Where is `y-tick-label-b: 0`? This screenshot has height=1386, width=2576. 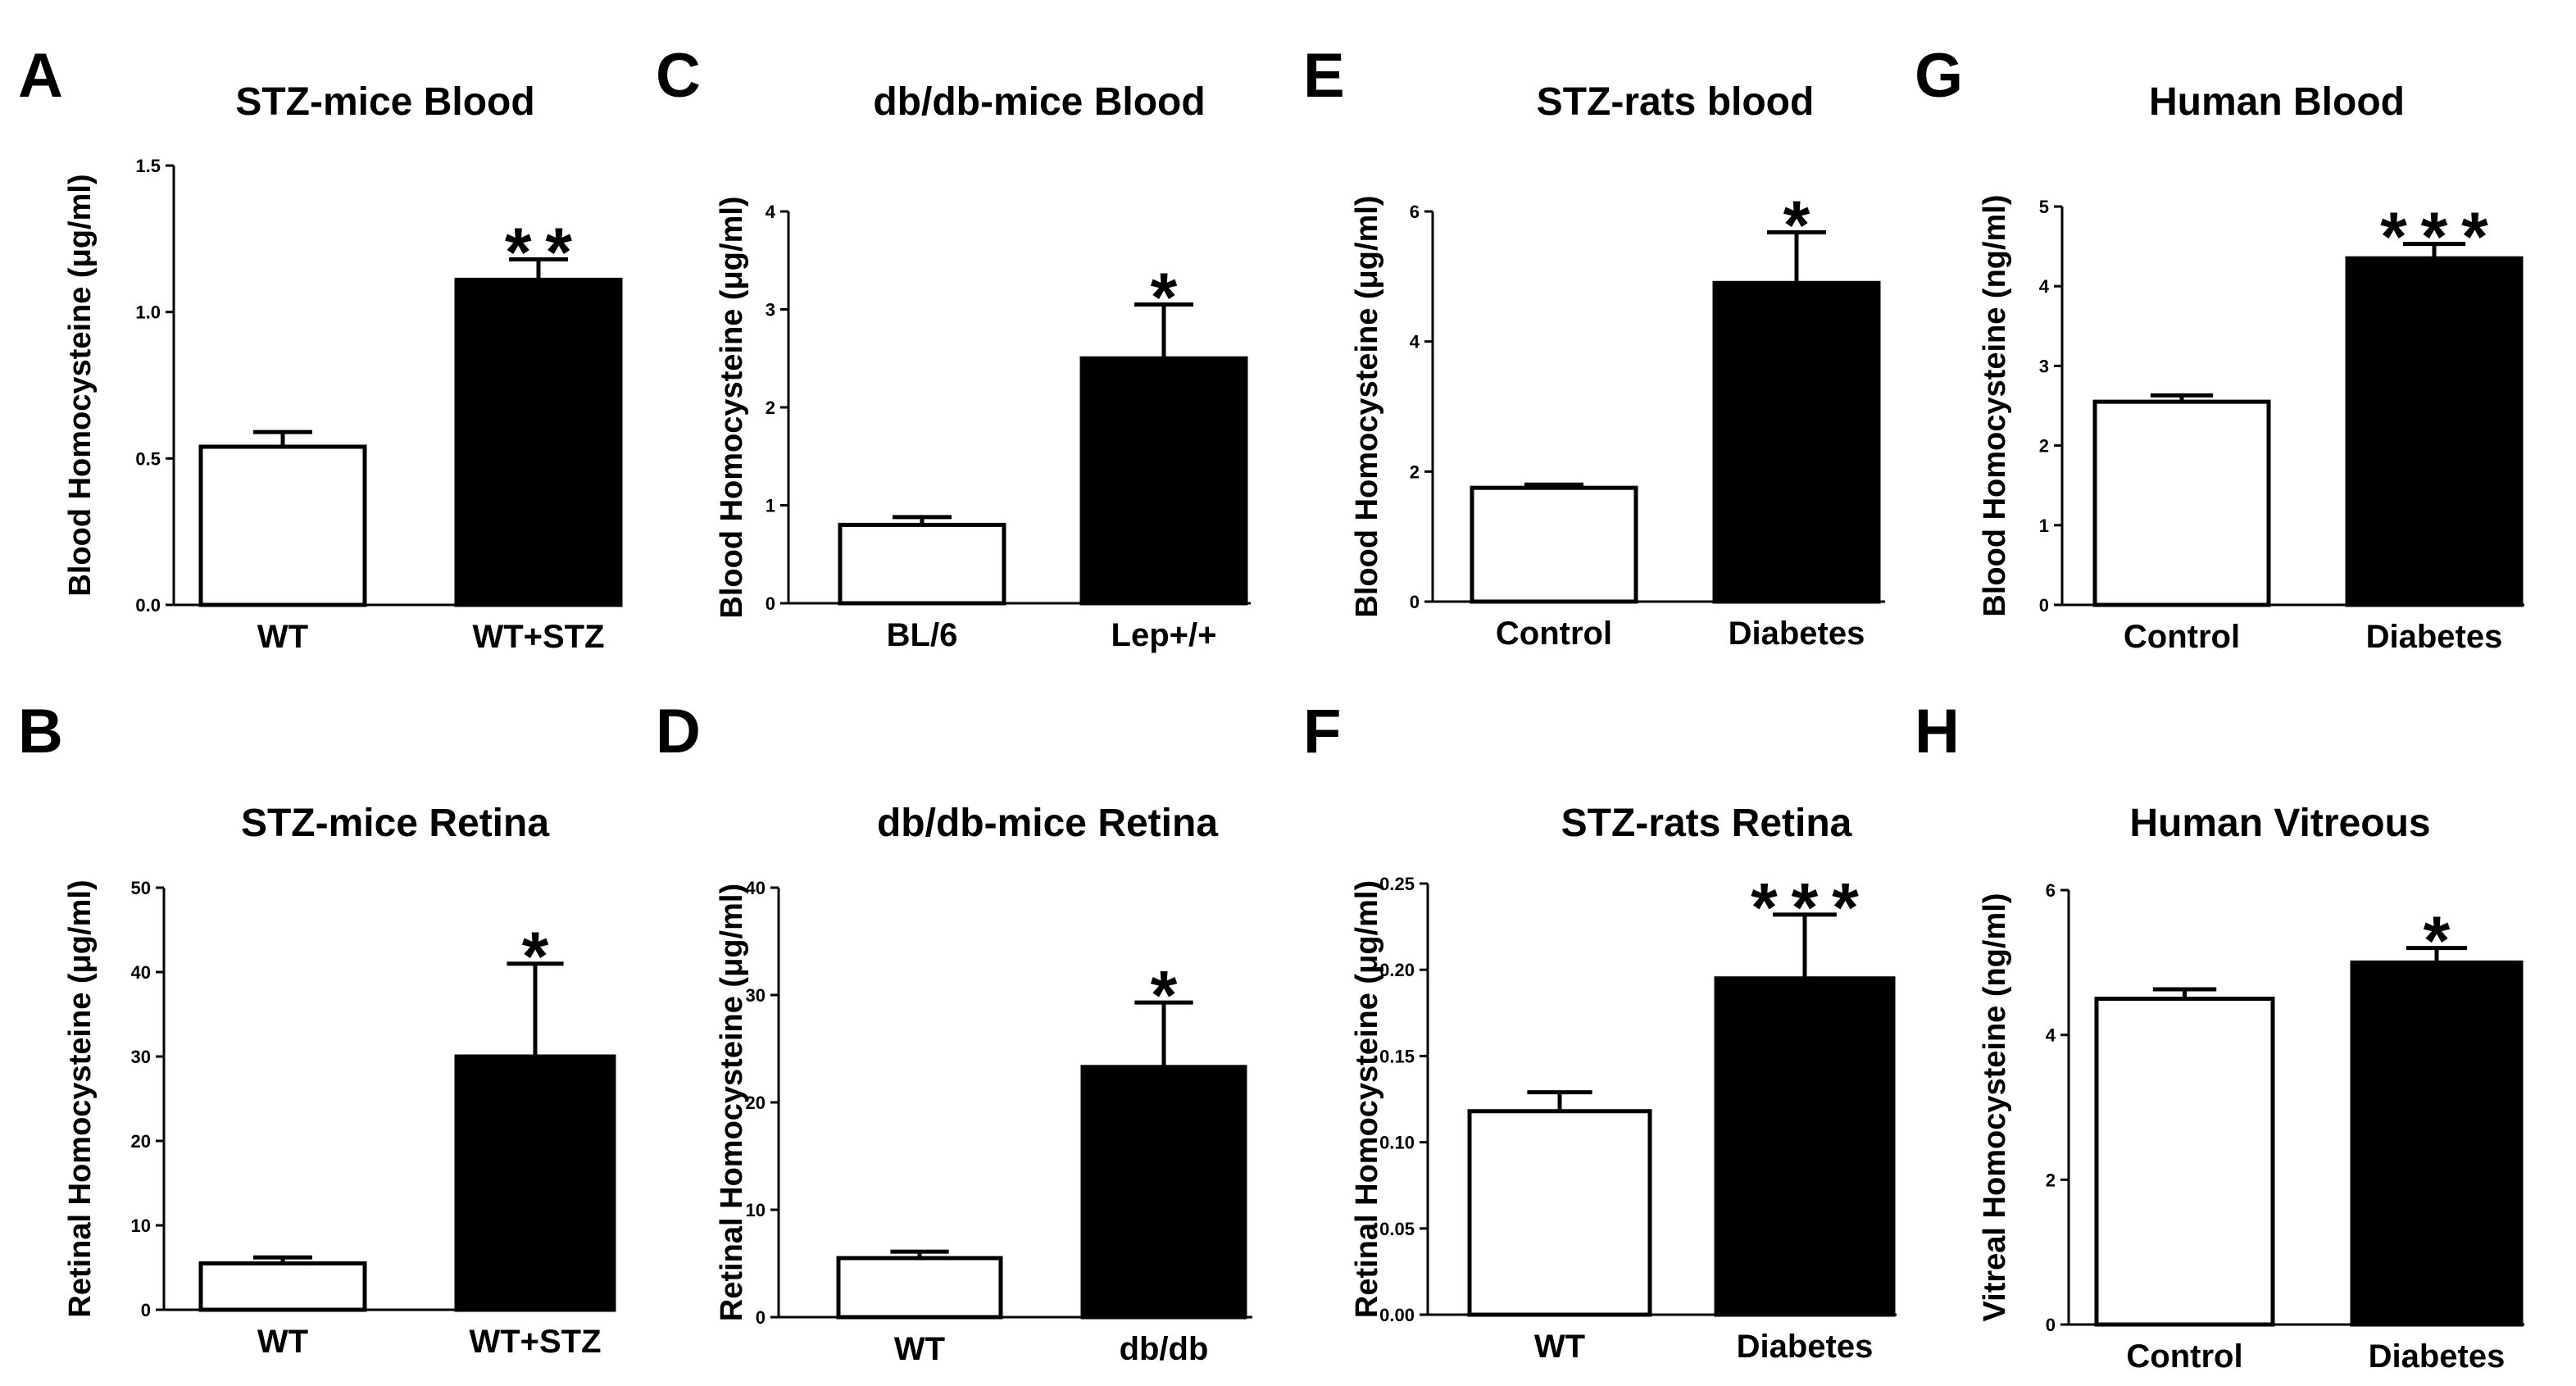
y-tick-label-b: 0 is located at coordinates (146, 1310).